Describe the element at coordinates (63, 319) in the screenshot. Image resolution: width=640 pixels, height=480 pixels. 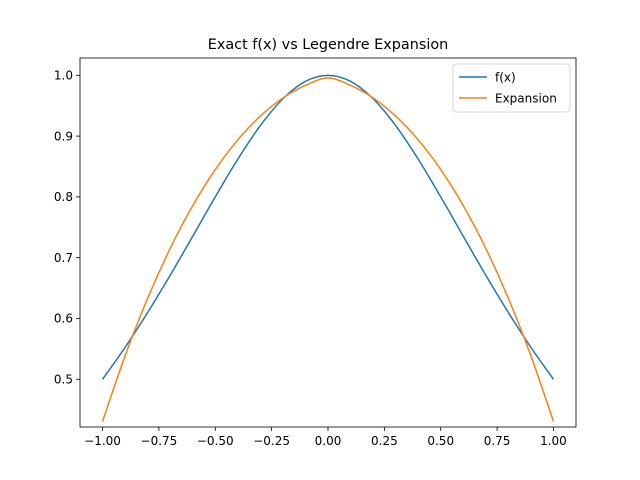
I see `y-tick-label: 0.6` at that location.